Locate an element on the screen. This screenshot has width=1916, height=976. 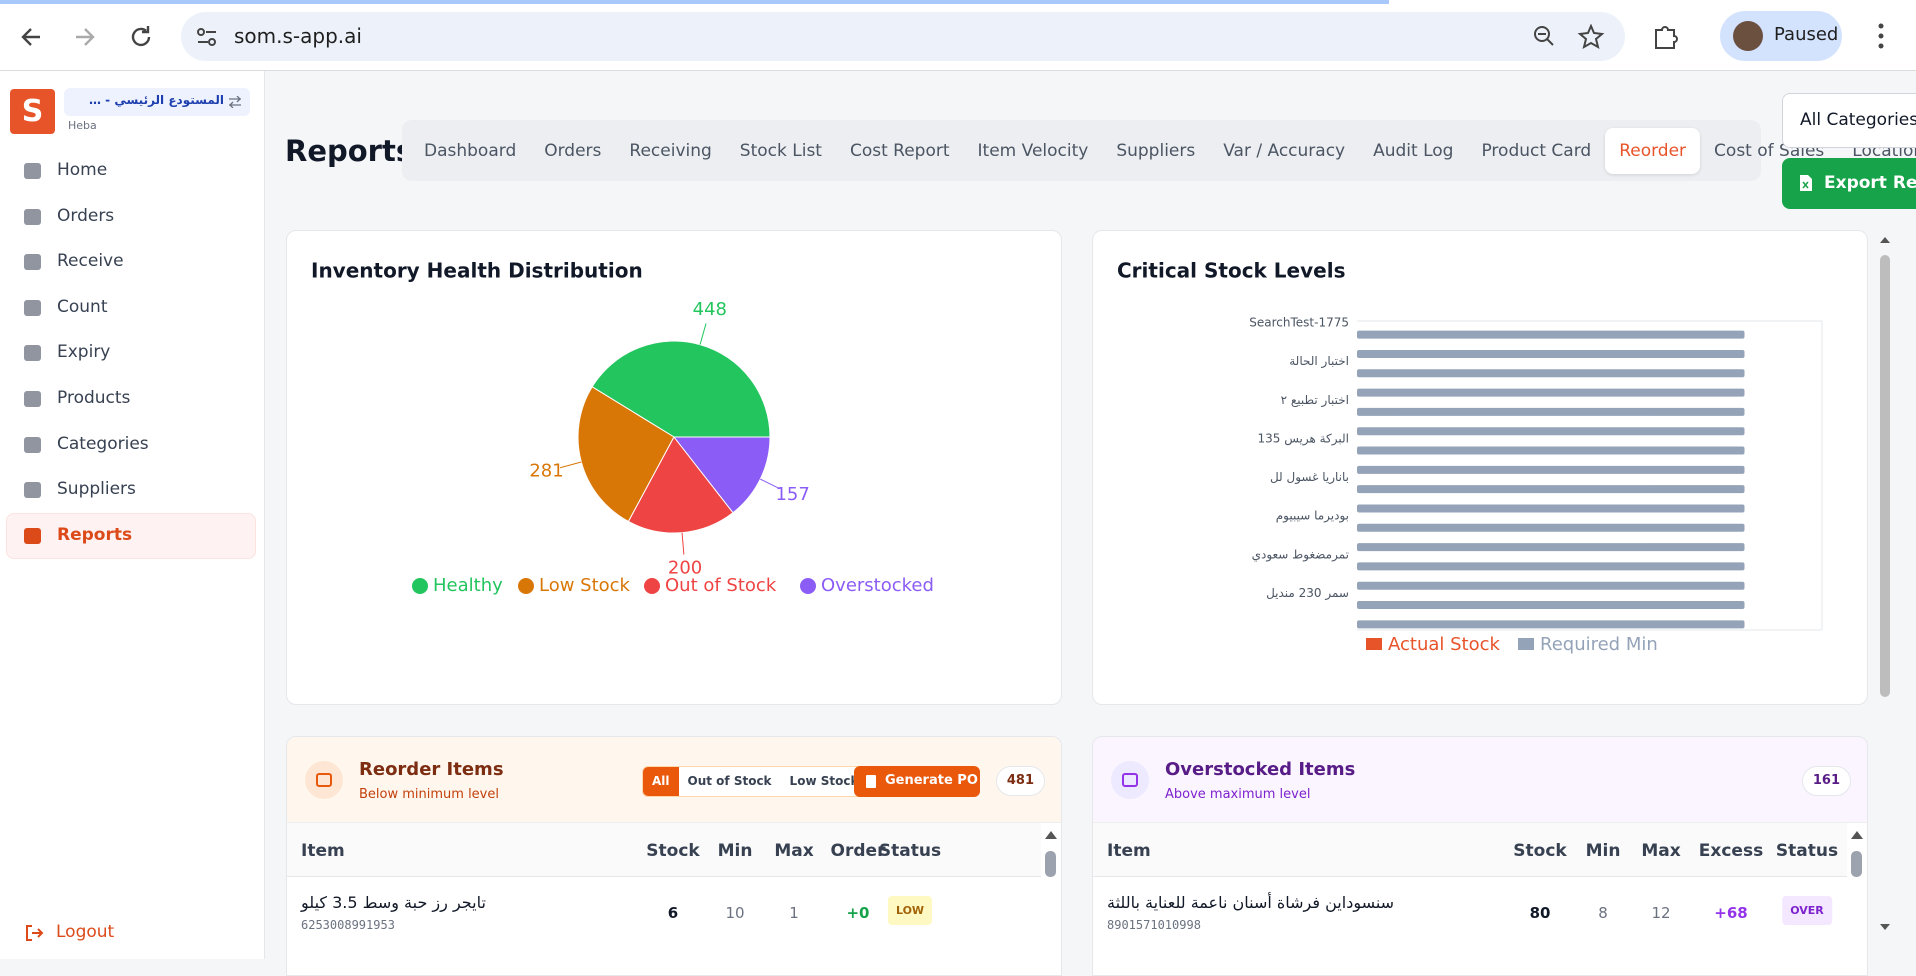
y-tick-label: تمرمضغوط سعودي is located at coordinates (1300, 554).